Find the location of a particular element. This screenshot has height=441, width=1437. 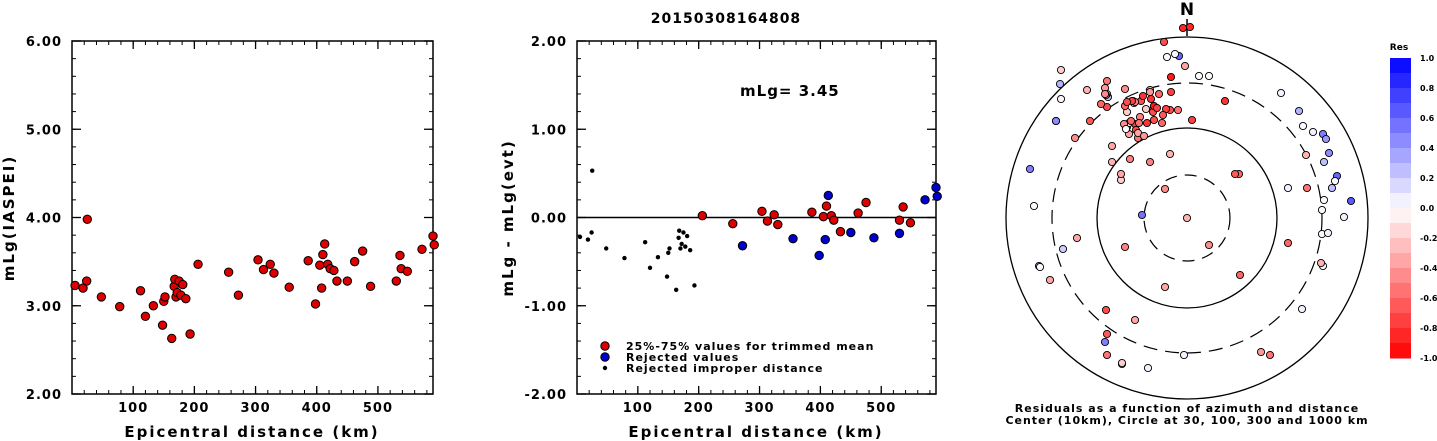

colorbar-tick-label: -0.2 is located at coordinates (1428, 238).